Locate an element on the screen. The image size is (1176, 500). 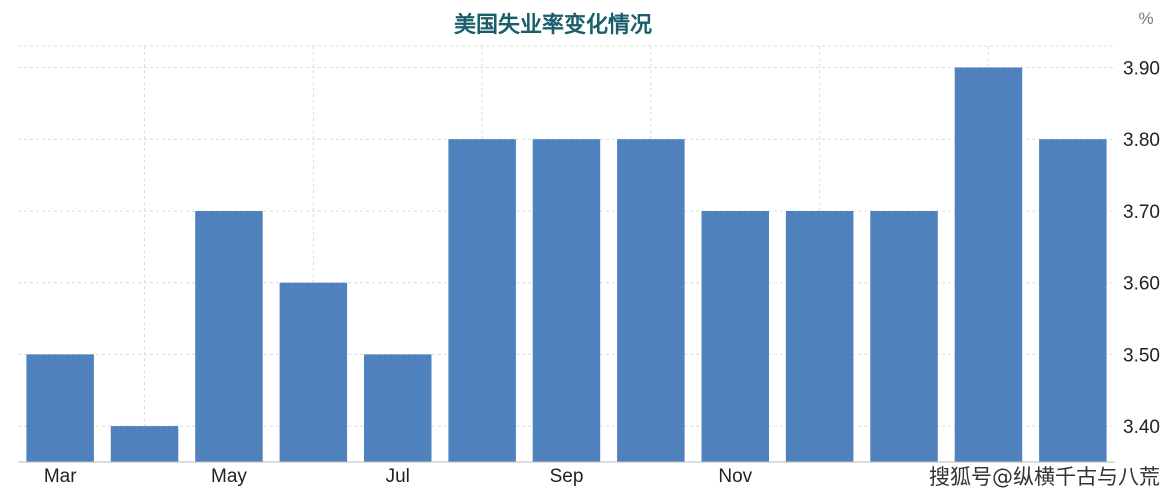
watermark-text: 搜狐号@纵横千古与八荒 is located at coordinates (1044, 477).